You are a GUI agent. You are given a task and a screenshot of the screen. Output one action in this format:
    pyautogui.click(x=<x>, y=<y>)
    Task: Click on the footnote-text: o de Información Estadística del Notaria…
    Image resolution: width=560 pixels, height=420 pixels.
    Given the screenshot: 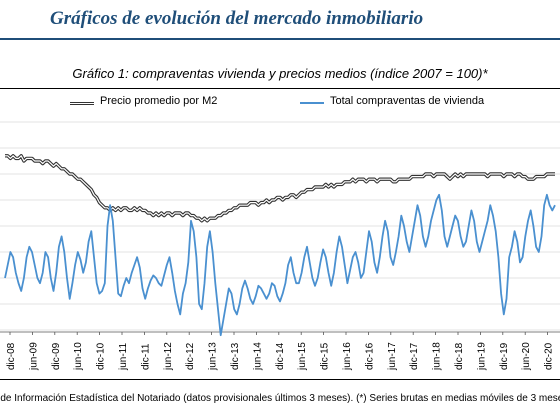 What is the action you would take?
    pyautogui.click(x=280, y=398)
    